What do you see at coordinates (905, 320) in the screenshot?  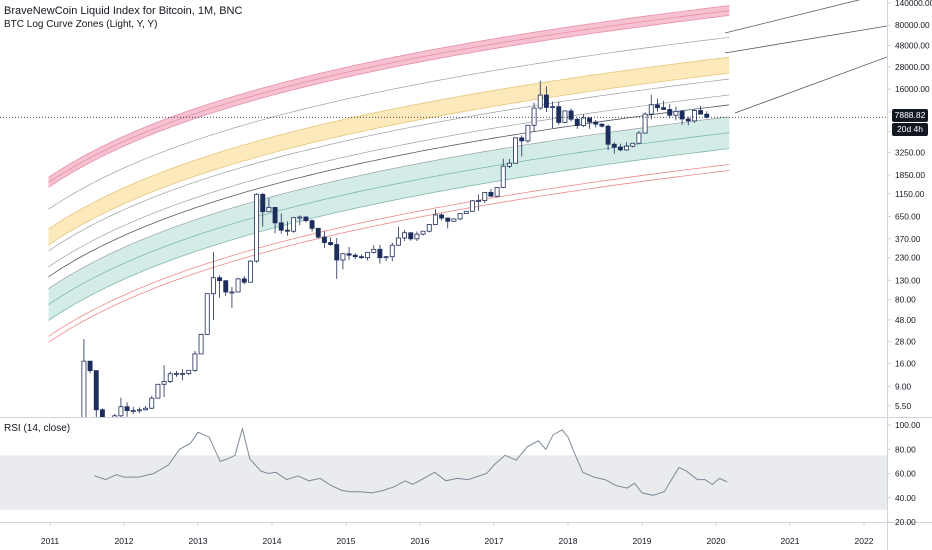 I see `price-tick-label: 48.00` at bounding box center [905, 320].